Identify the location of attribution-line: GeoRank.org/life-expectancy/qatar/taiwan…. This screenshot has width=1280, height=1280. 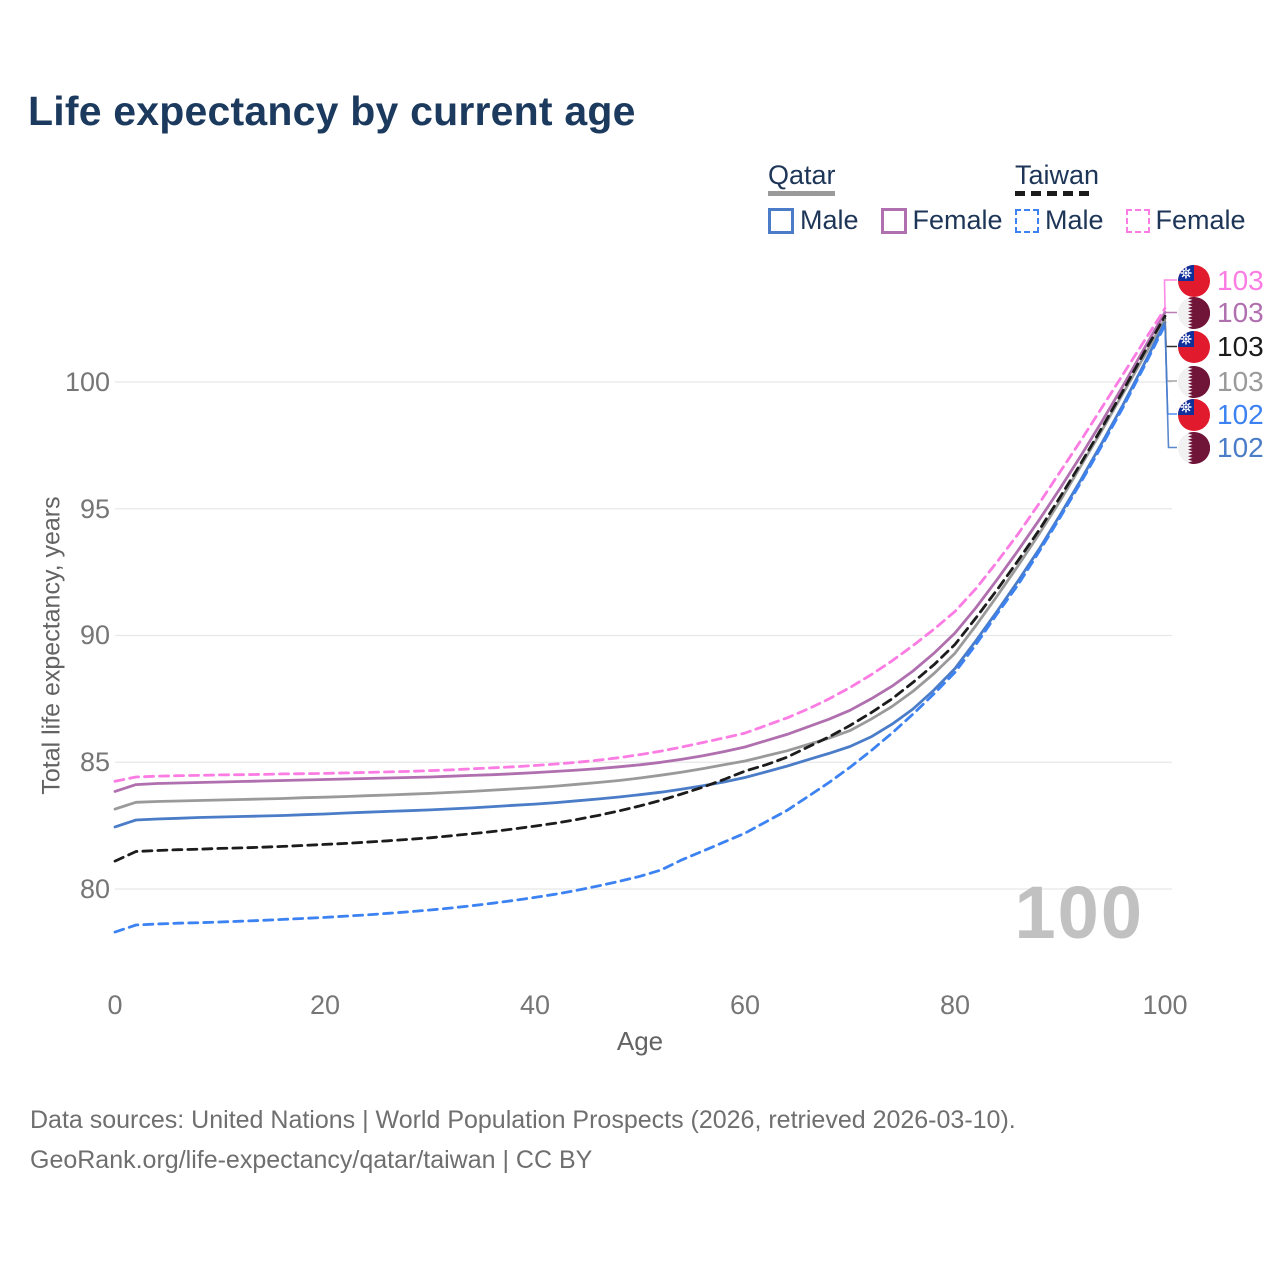
(311, 1160).